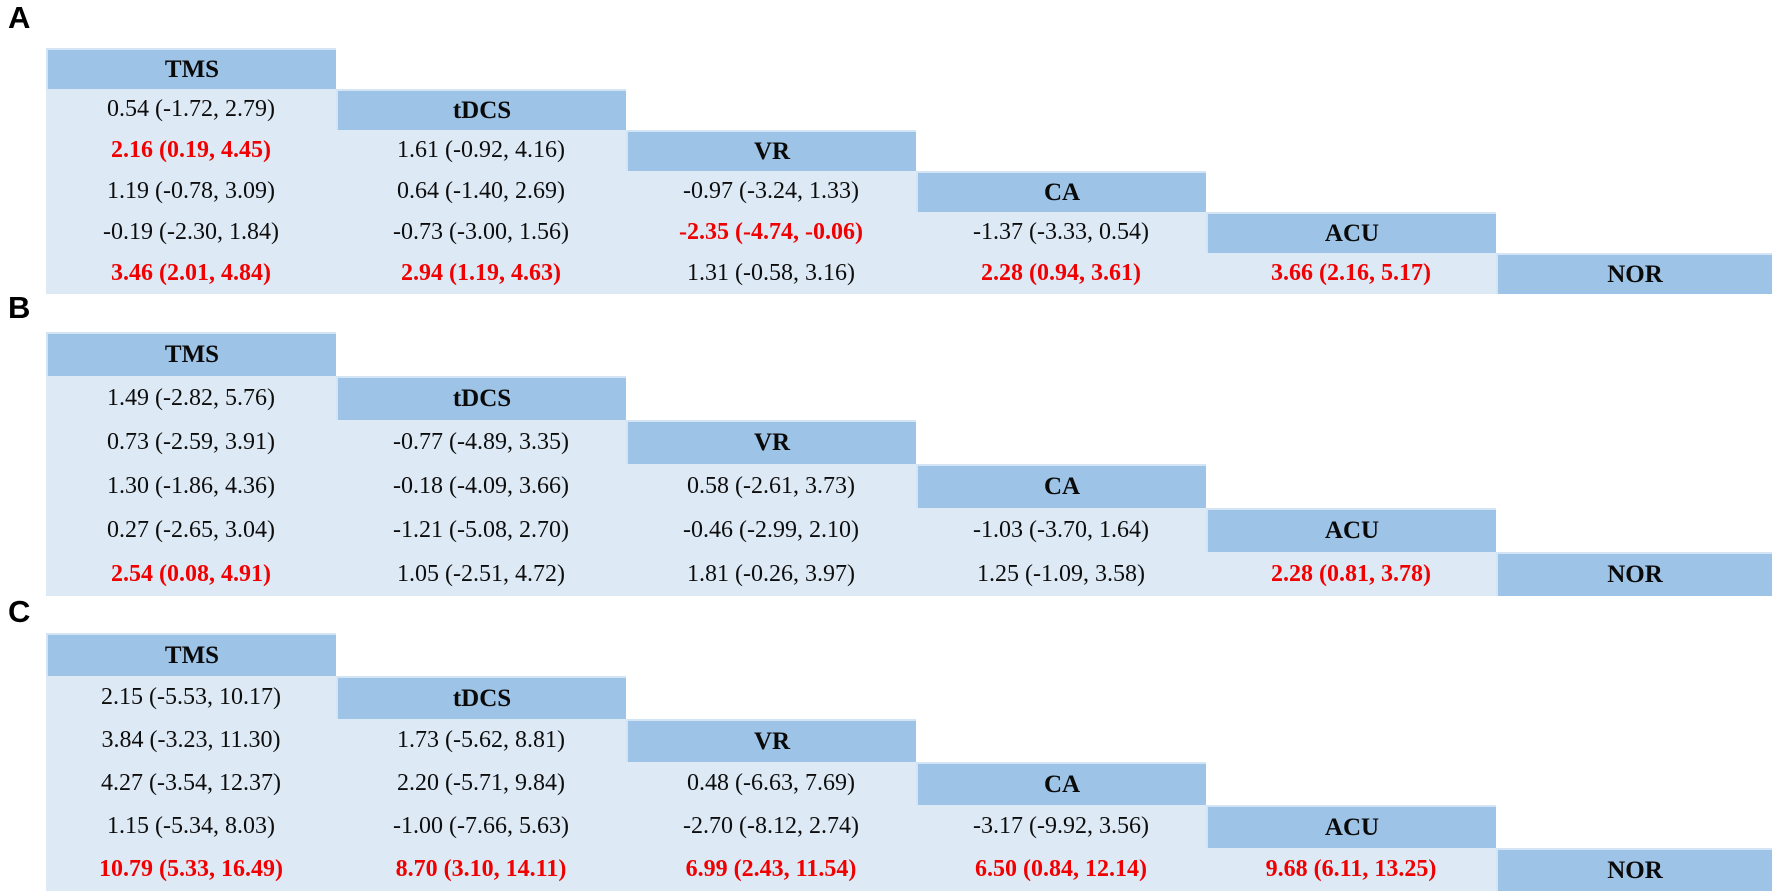 Image resolution: width=1772 pixels, height=892 pixels. Describe the element at coordinates (191, 530) in the screenshot. I see `league-cell: 0.27 (-2.65, 3.04)` at that location.